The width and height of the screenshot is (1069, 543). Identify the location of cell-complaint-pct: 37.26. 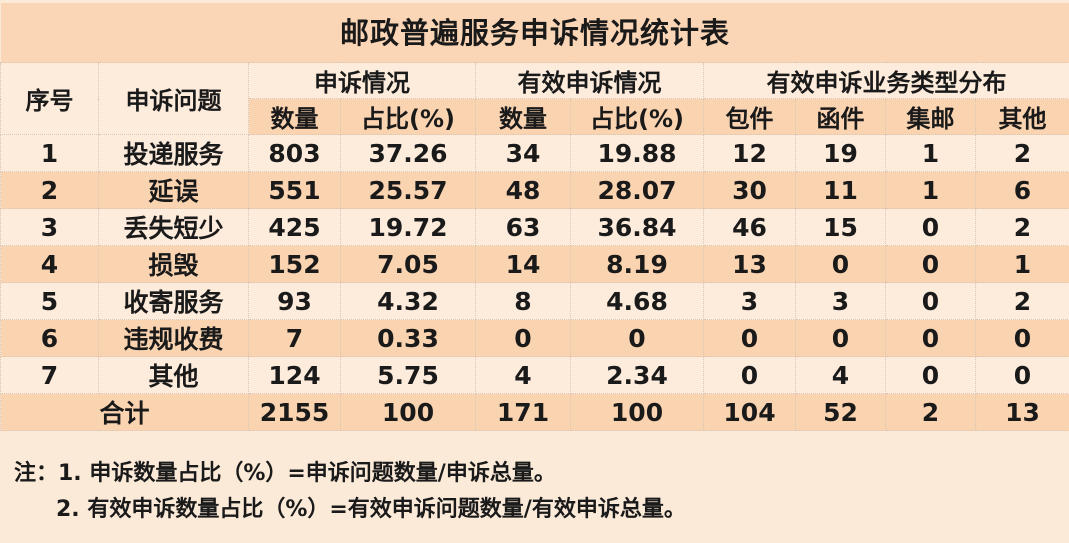
(408, 153).